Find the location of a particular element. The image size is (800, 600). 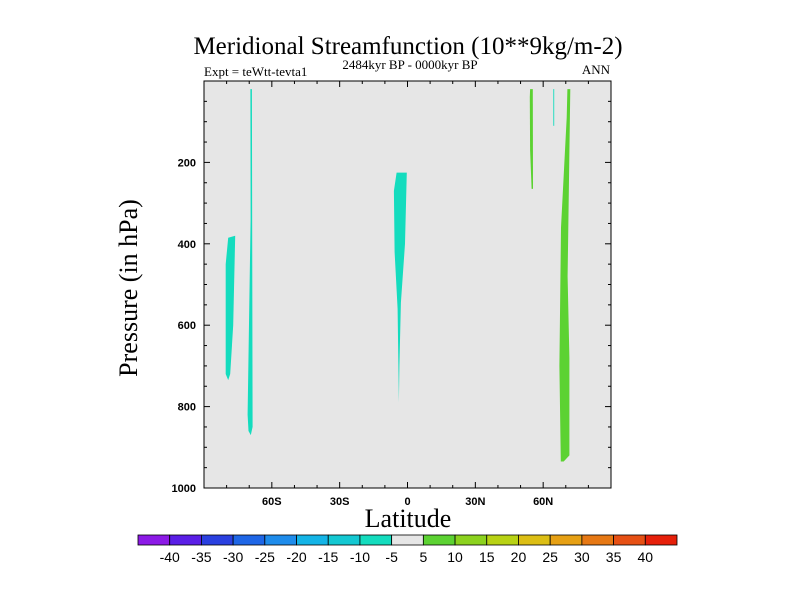

contour-region-pos-northern-a is located at coordinates (531, 139).